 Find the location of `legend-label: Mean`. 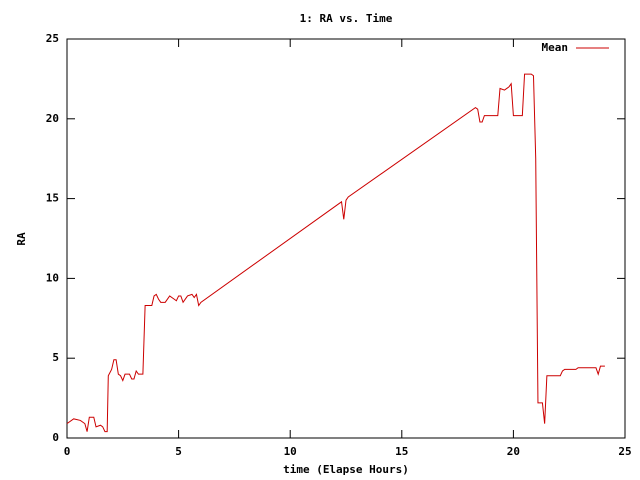

legend-label: Mean is located at coordinates (555, 47).